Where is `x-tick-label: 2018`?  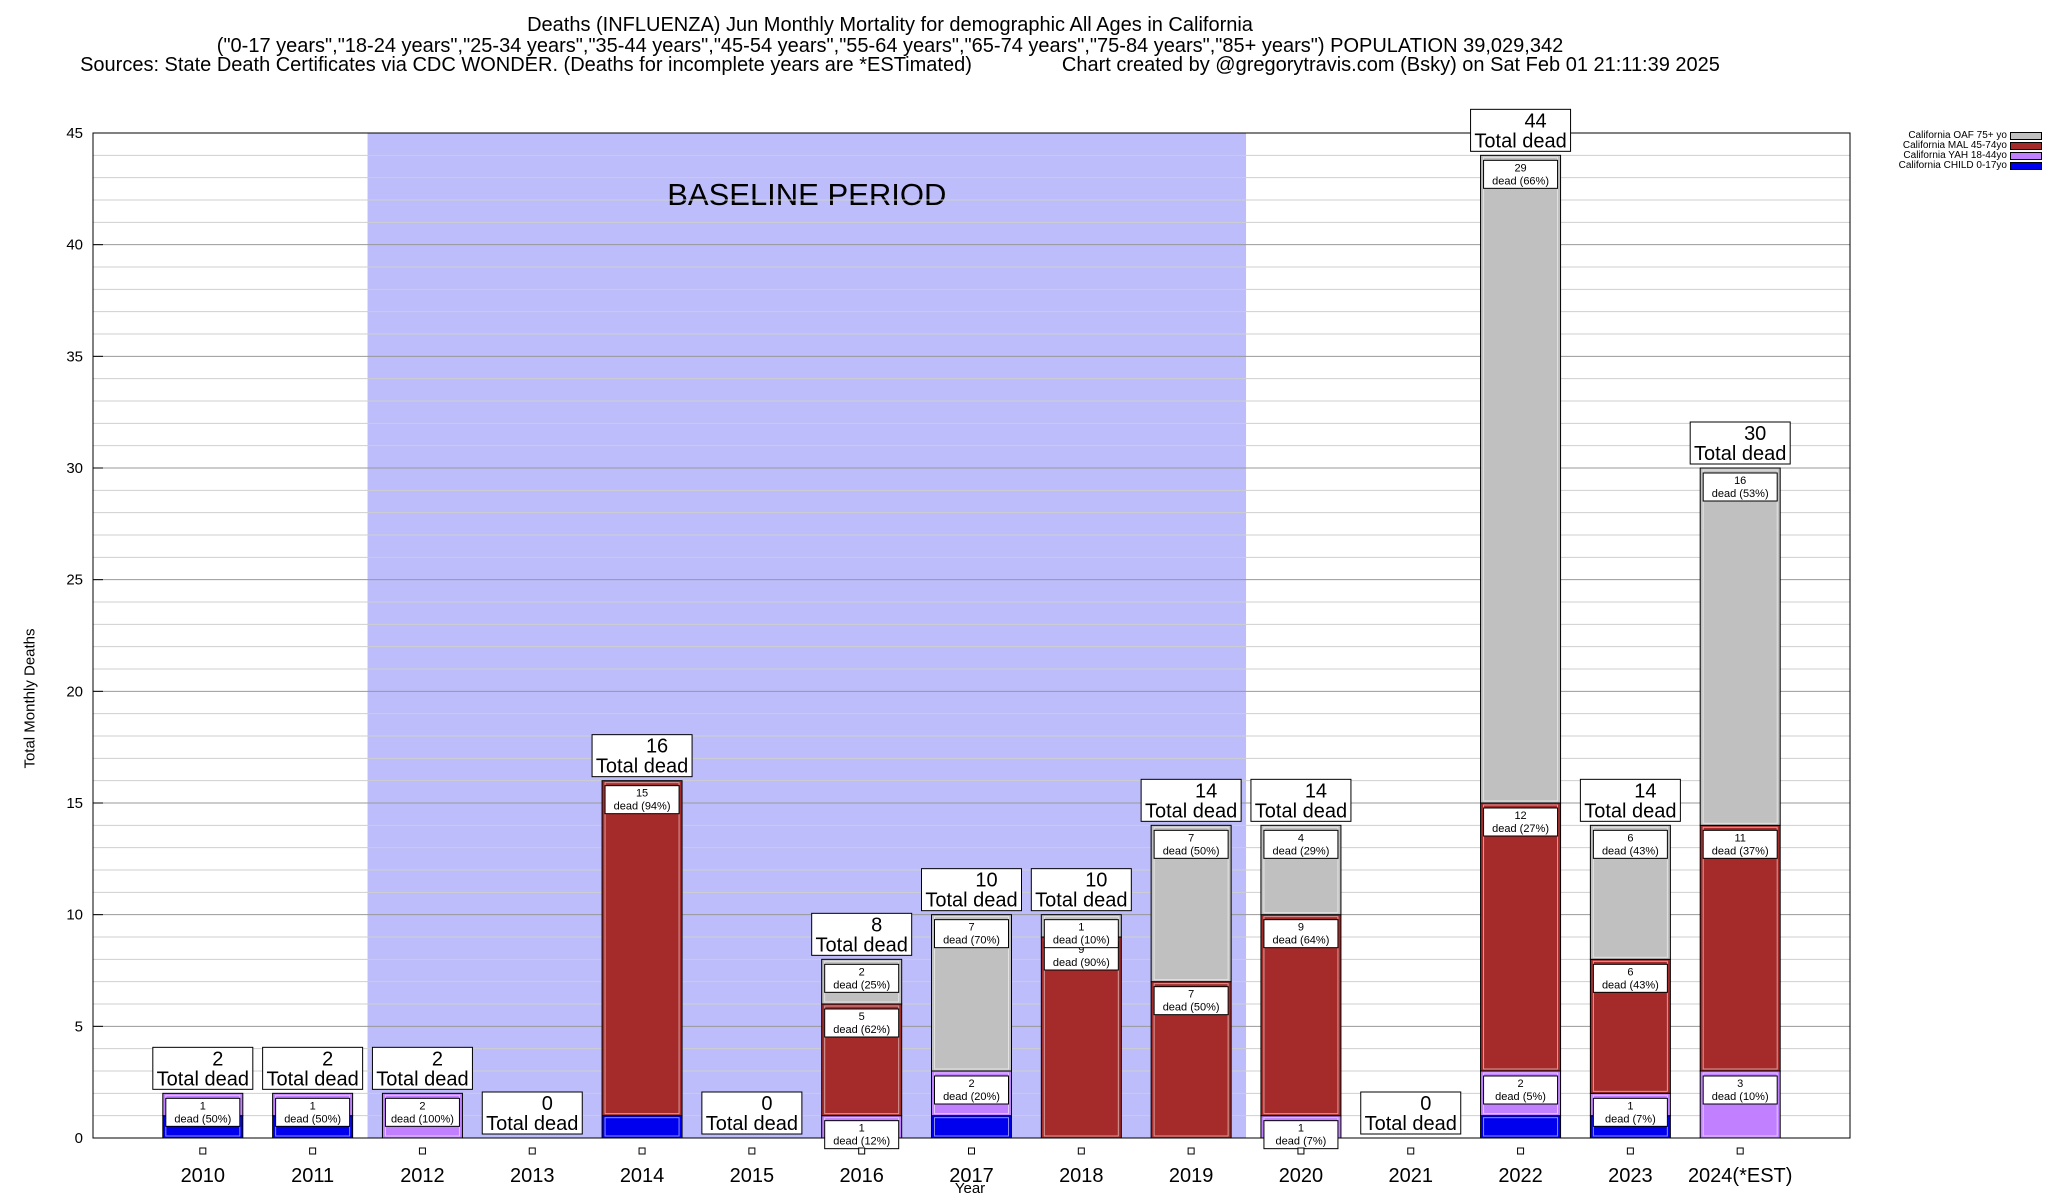 x-tick-label: 2018 is located at coordinates (1081, 1176).